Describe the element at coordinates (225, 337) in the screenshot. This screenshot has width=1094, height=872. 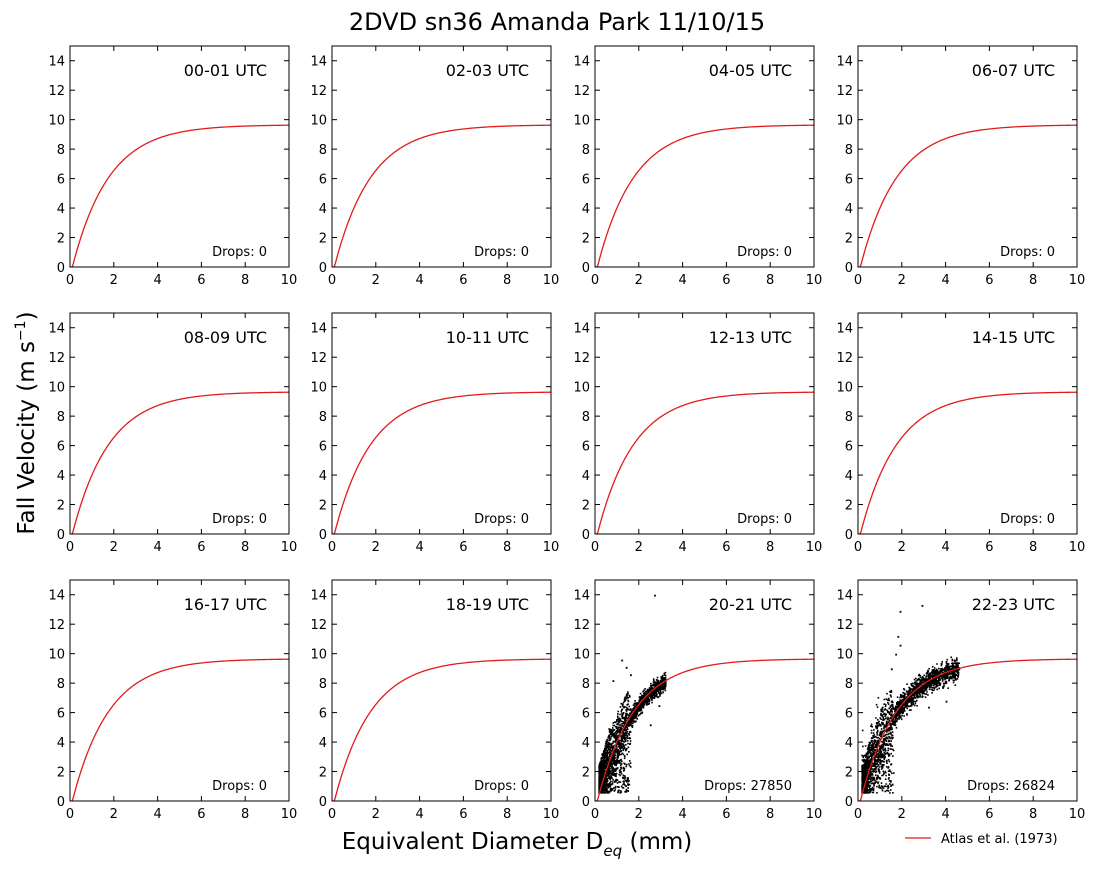
I see `panel-time-label: 08-09 UTC` at that location.